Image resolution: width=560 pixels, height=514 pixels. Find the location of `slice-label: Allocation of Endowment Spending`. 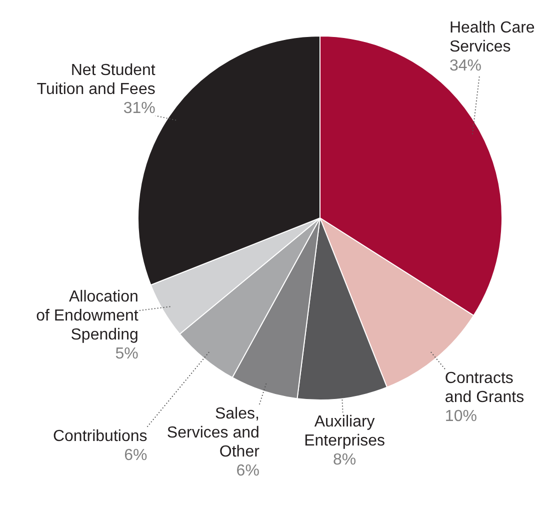

slice-label: Allocation of Endowment Spending is located at coordinates (87, 316).